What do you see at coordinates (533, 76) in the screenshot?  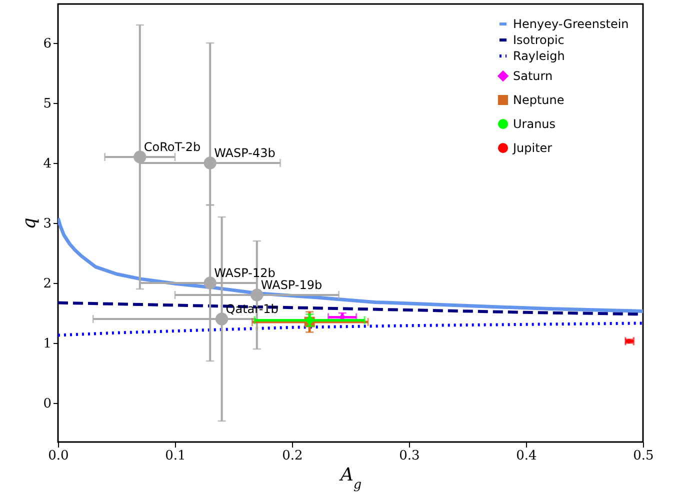 I see `legend-label: Saturn` at bounding box center [533, 76].